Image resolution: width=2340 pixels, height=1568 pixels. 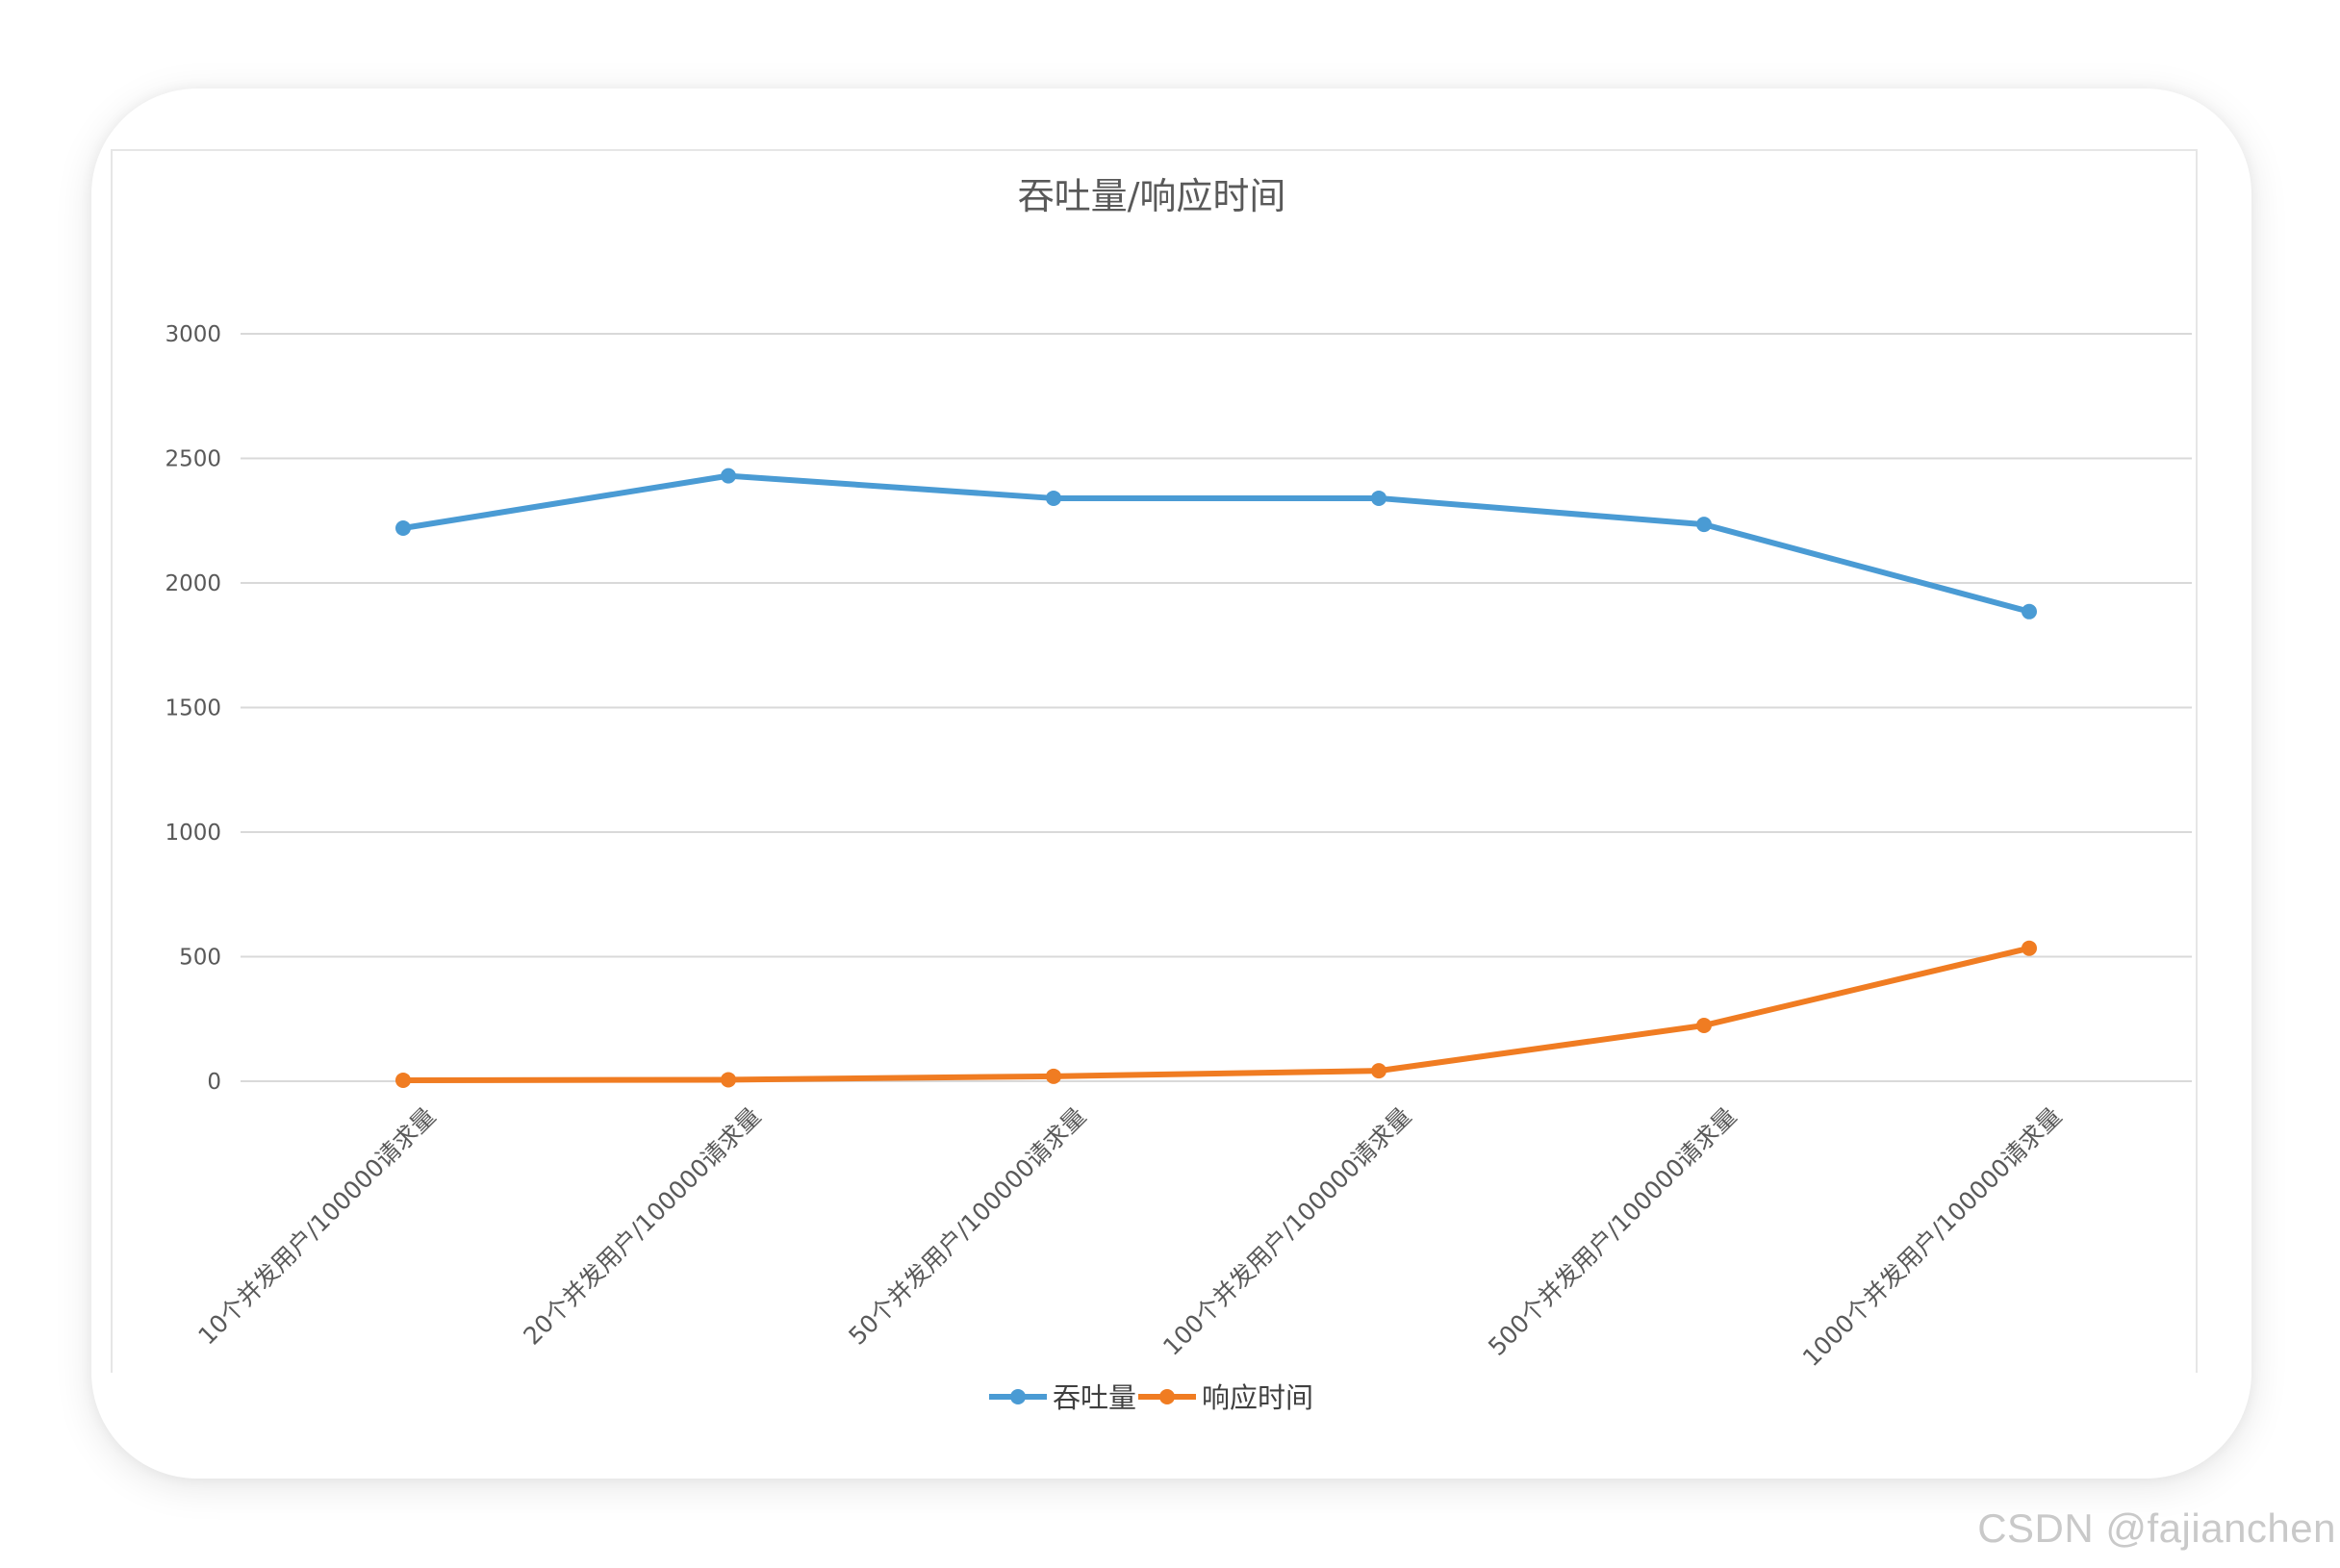 What do you see at coordinates (200, 958) in the screenshot?
I see `y-tick-label: 500` at bounding box center [200, 958].